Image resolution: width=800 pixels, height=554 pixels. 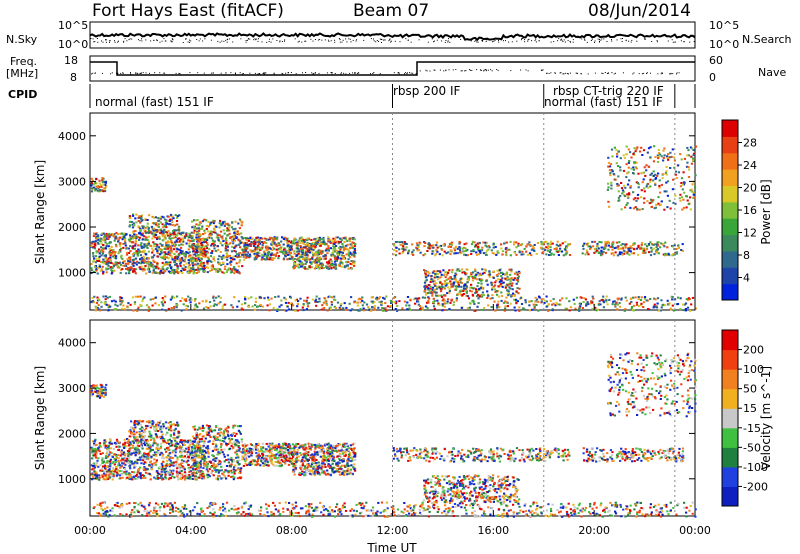 I want to click on freq-label: Freq., so click(x=24, y=61).